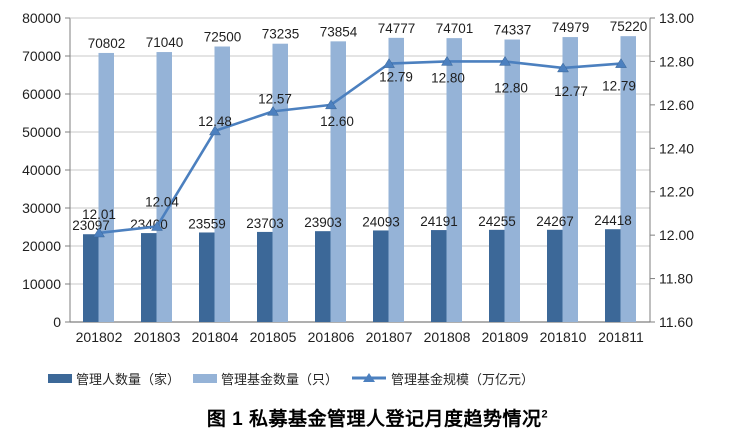 The image size is (755, 439). What do you see at coordinates (389, 337) in the screenshot?
I see `x-axis-category-label: 201807` at bounding box center [389, 337].